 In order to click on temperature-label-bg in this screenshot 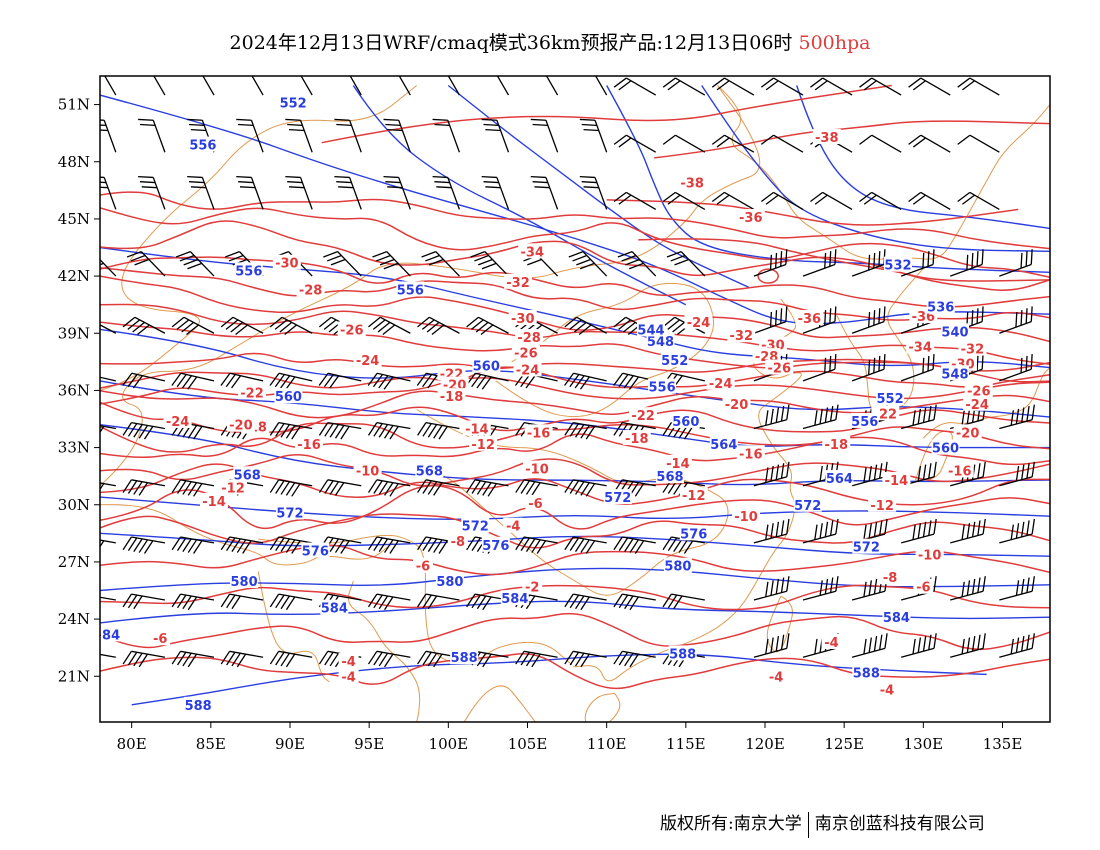, I will do `click(518, 281)`.